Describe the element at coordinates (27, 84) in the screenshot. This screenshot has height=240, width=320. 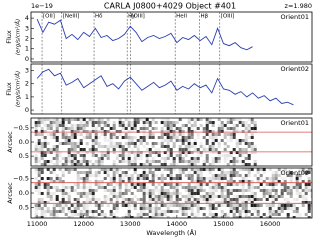
I see `y-tick-label: 2` at that location.